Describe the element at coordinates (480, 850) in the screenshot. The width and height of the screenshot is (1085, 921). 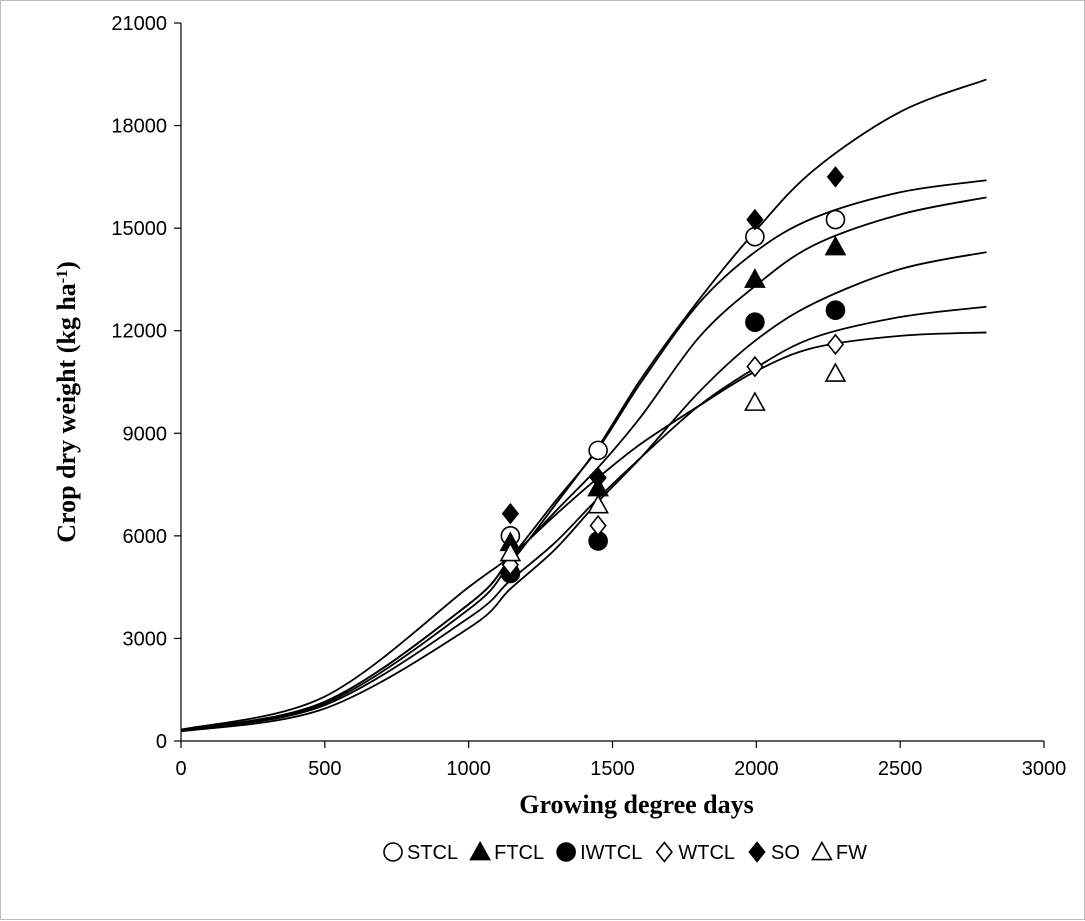
I see `legend-marker-ftcl` at that location.